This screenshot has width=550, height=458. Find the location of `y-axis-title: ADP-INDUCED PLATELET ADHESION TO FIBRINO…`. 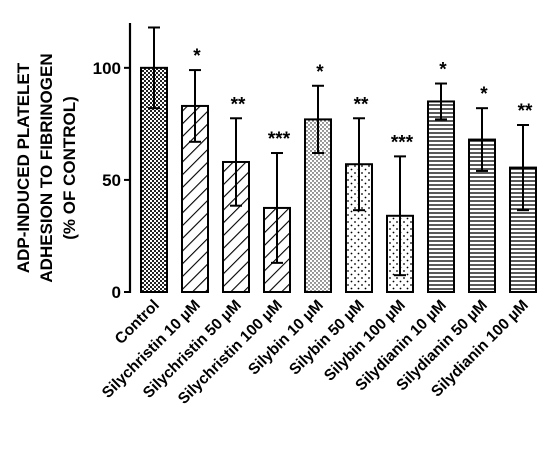

y-axis-title: ADP-INDUCED PLATELET ADHESION TO FIBRINO… is located at coordinates (46, 167).